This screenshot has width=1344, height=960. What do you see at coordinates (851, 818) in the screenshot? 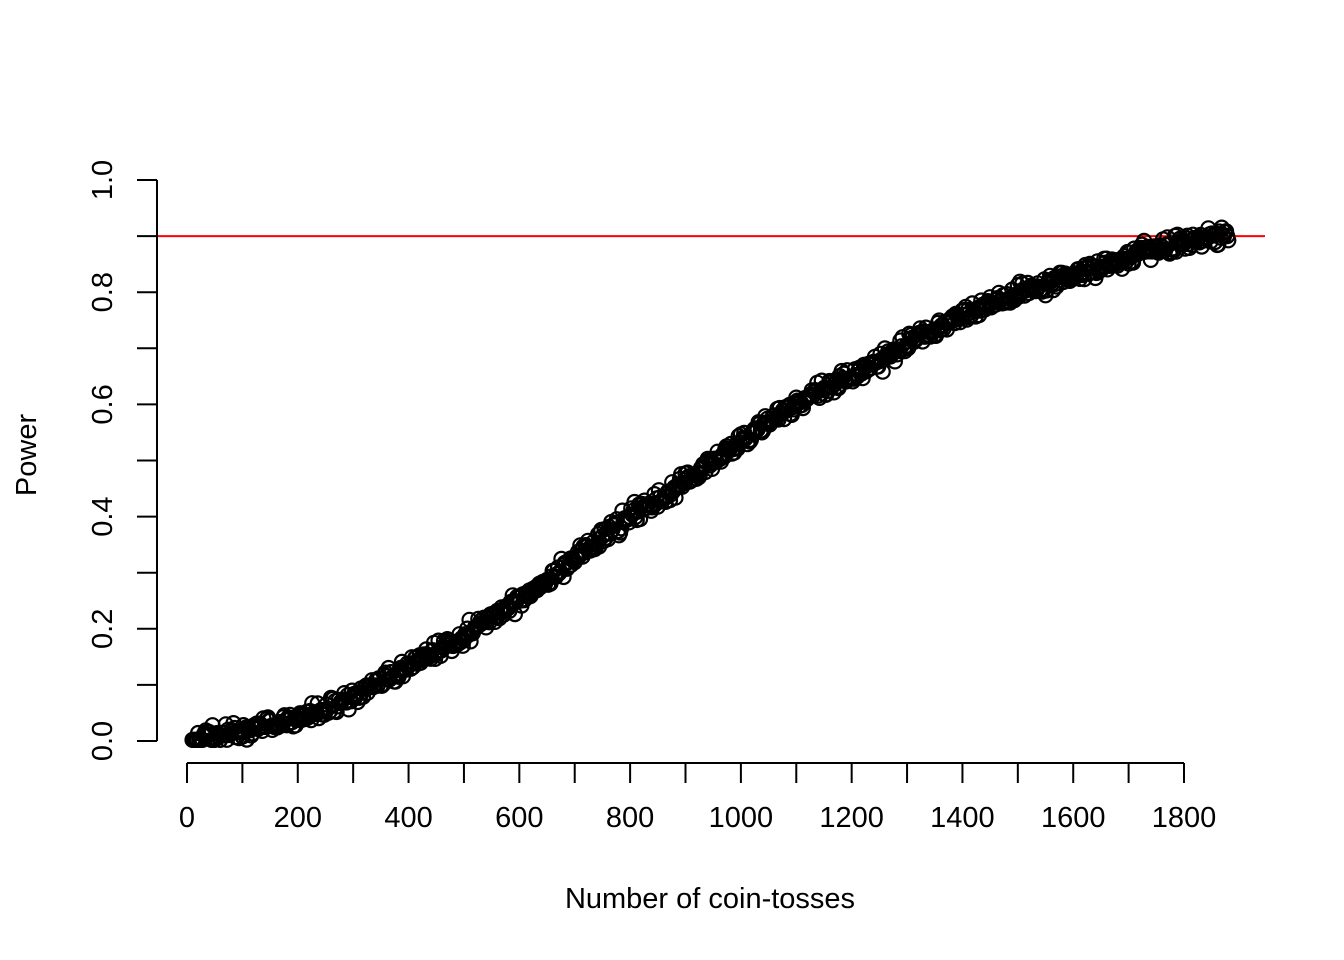
I see `x-tick-label: 1200` at bounding box center [851, 818].